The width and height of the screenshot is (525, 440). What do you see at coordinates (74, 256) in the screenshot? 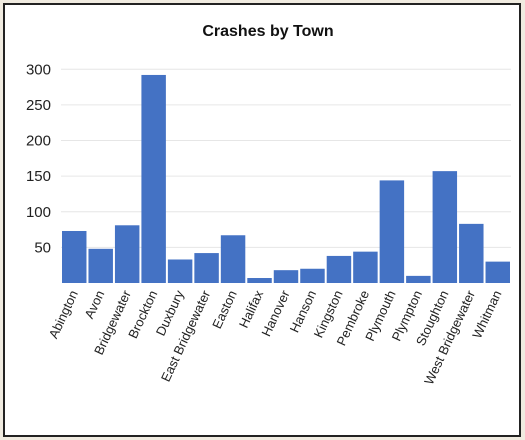
I see `bar-abington` at bounding box center [74, 256].